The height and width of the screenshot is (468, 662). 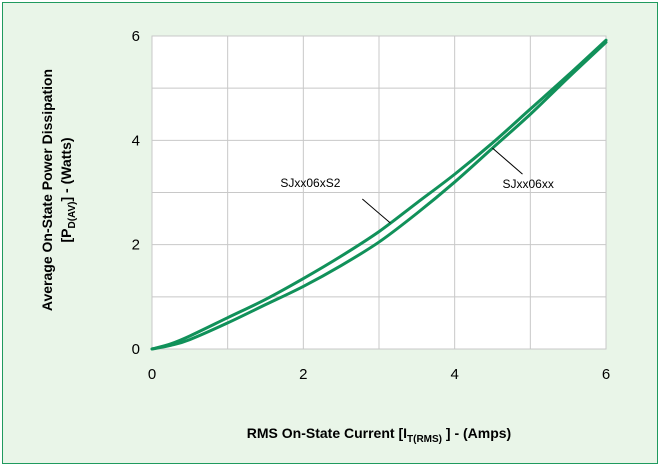 I want to click on annotations: SJxx06xS2 SJxx06xx, so click(x=417, y=185).